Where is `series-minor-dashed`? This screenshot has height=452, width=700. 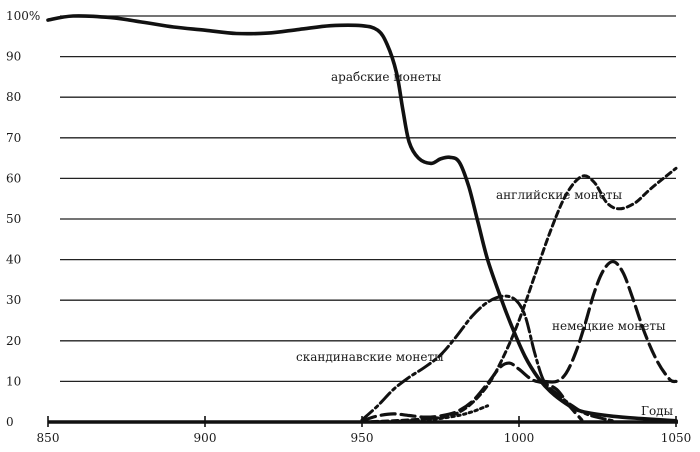 series-minor-dashed is located at coordinates (472, 392).